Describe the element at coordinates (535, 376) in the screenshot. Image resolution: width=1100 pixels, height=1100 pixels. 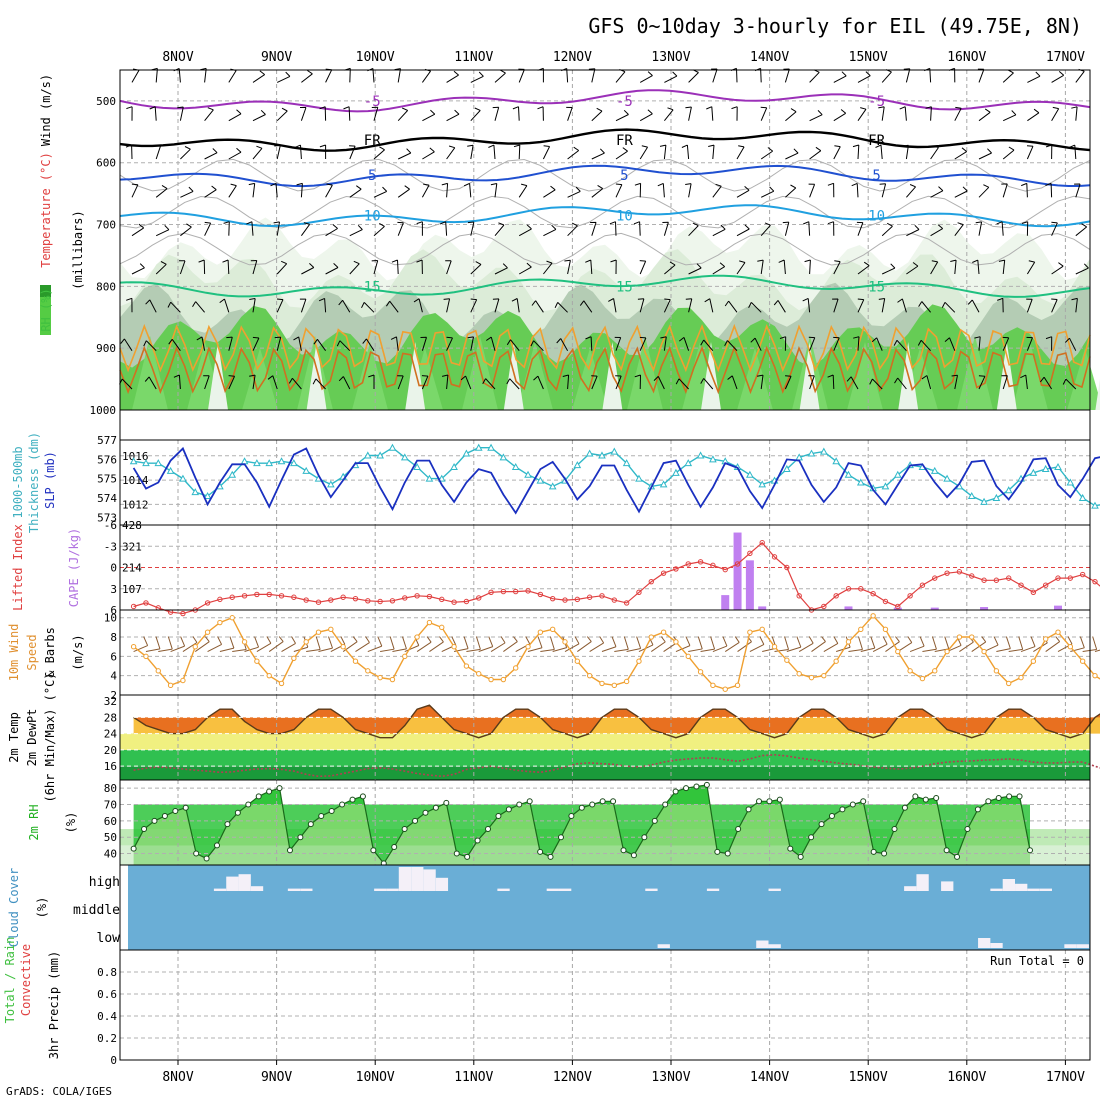
I see `rh-shading` at that location.